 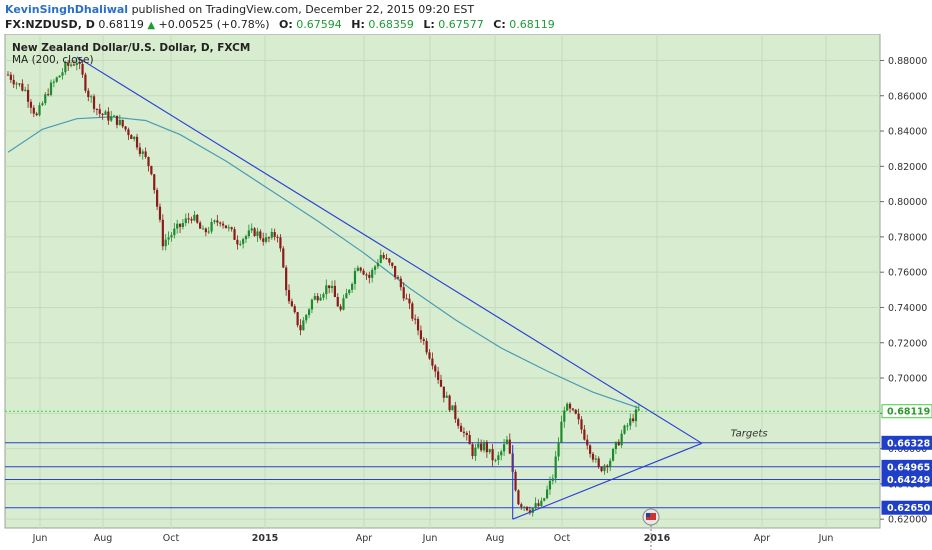 What do you see at coordinates (429, 24) in the screenshot?
I see `low-label: L:` at bounding box center [429, 24].